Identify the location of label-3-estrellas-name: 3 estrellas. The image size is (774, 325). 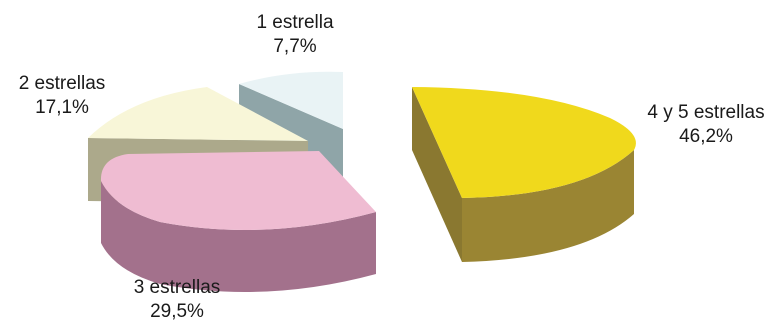
(177, 287).